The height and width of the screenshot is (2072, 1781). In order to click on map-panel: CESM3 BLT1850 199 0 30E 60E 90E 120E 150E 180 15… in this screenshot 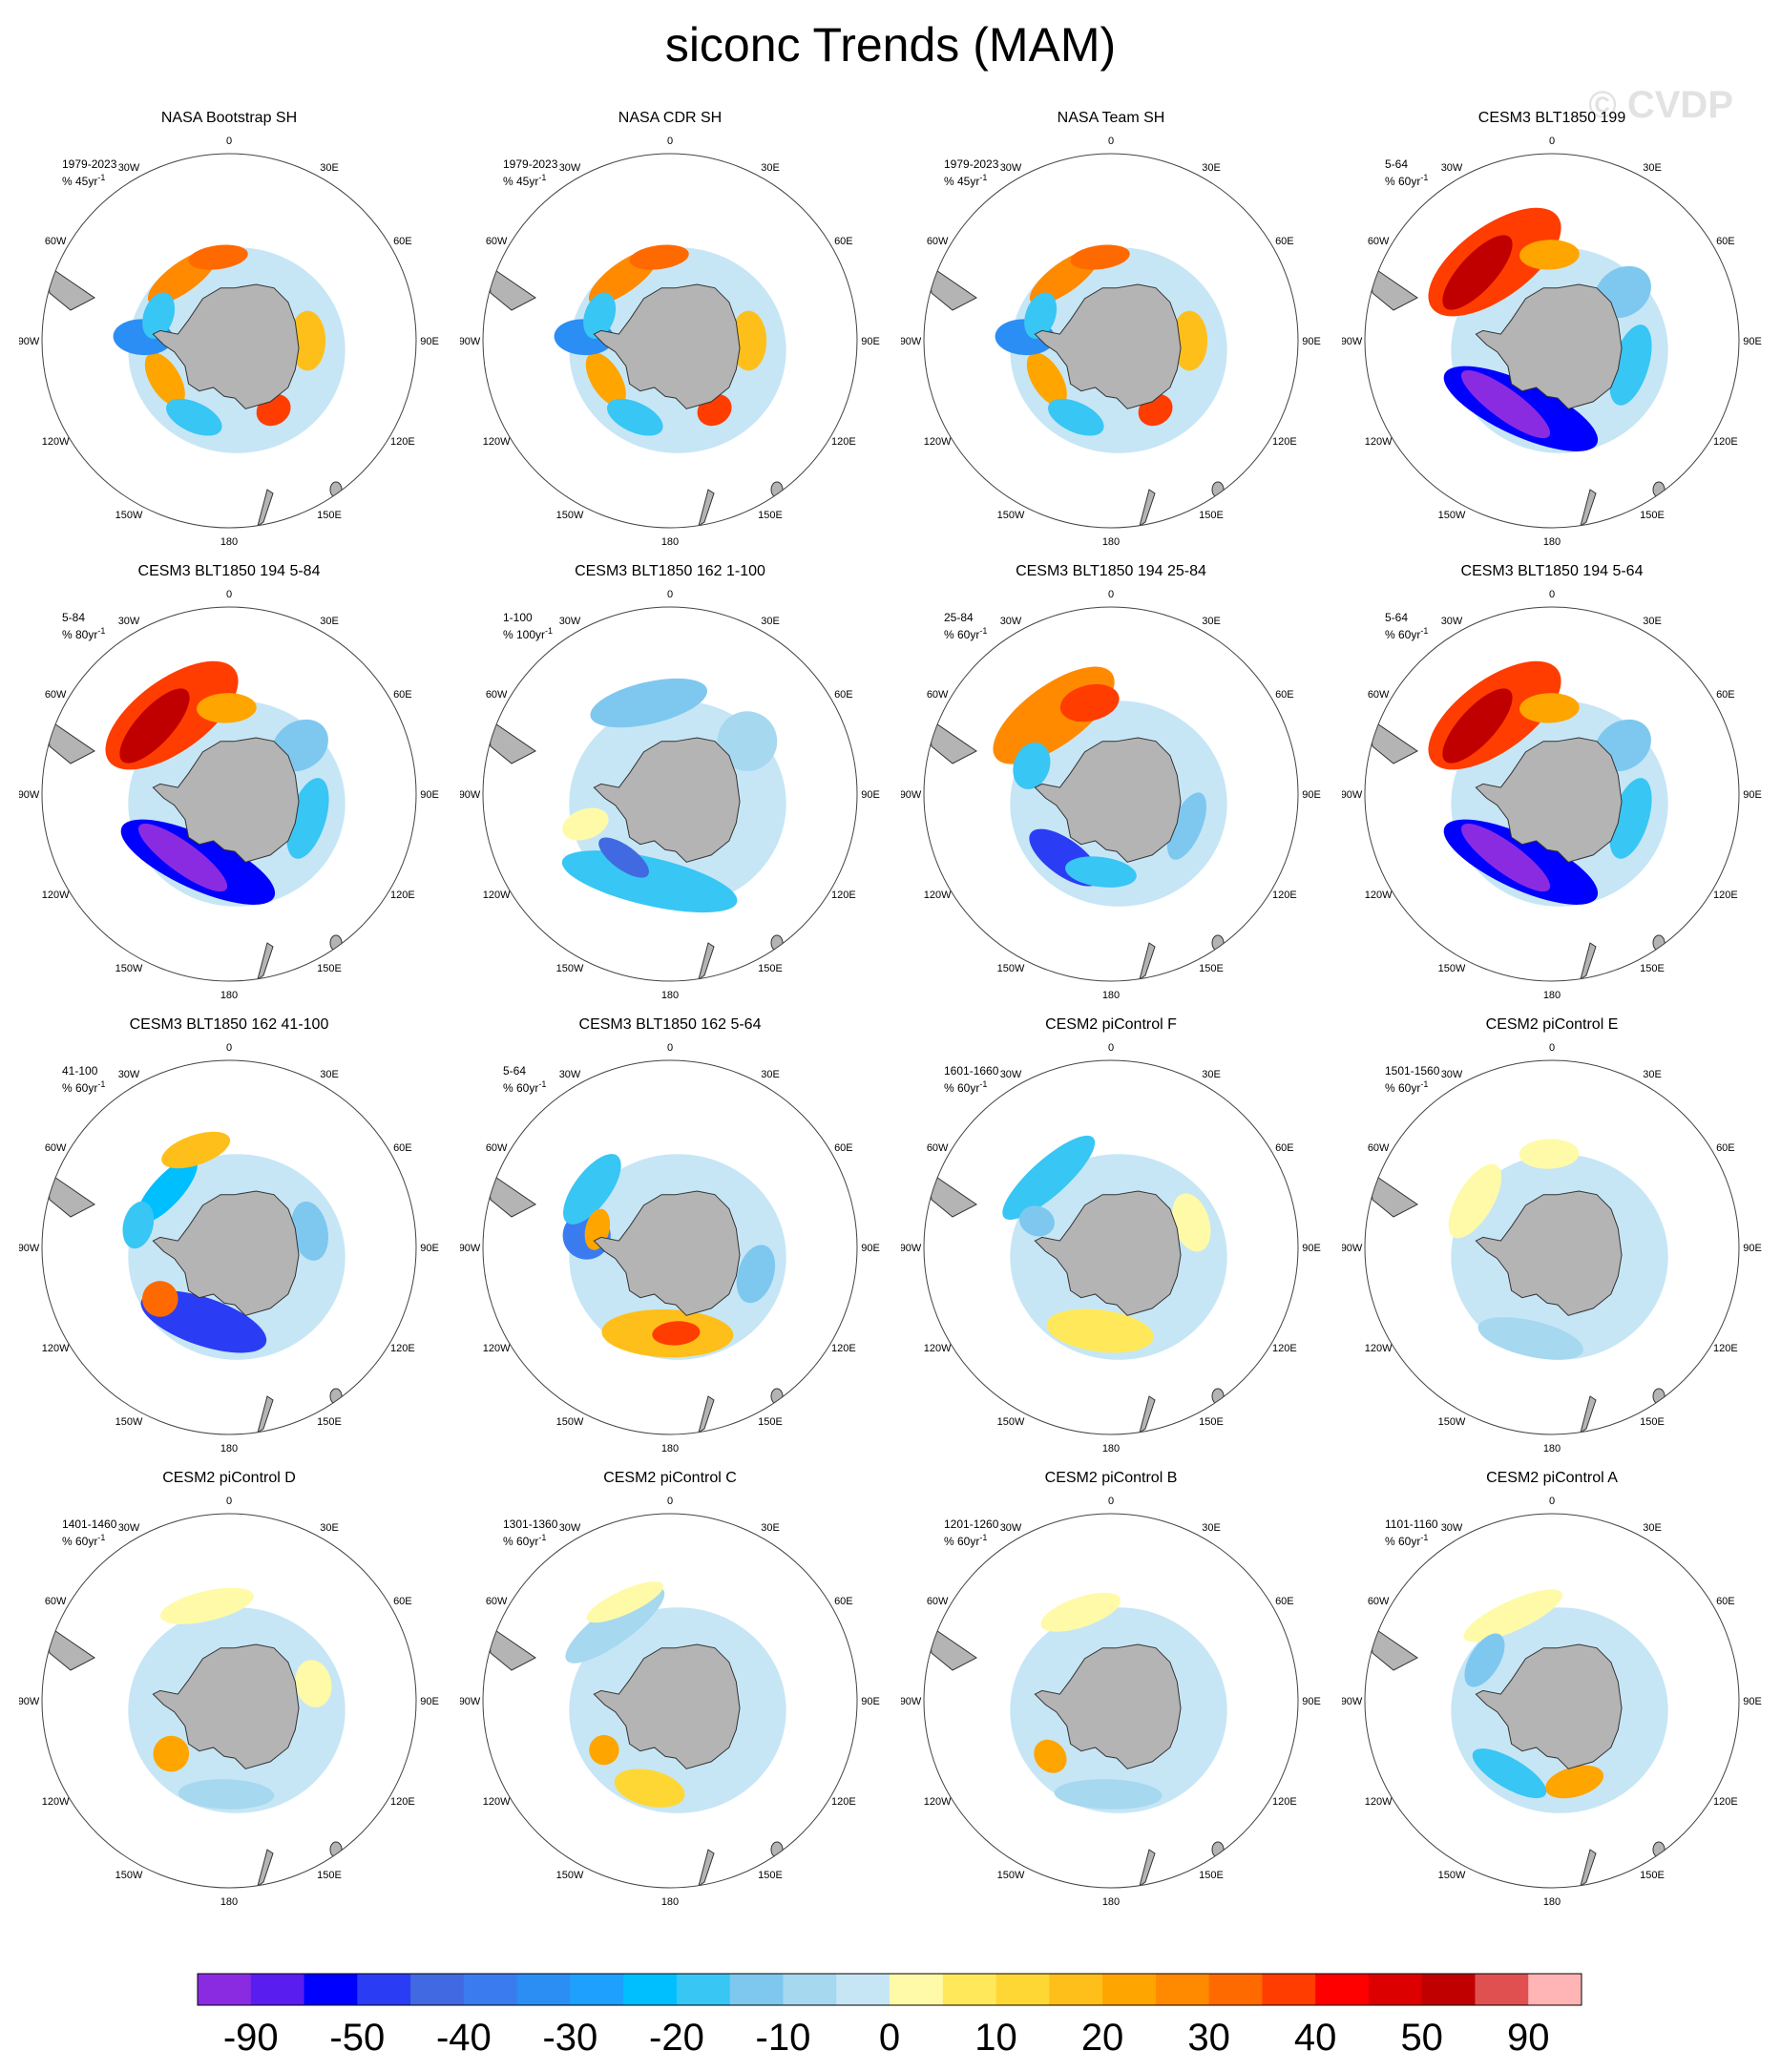, I will do `click(1552, 329)`.